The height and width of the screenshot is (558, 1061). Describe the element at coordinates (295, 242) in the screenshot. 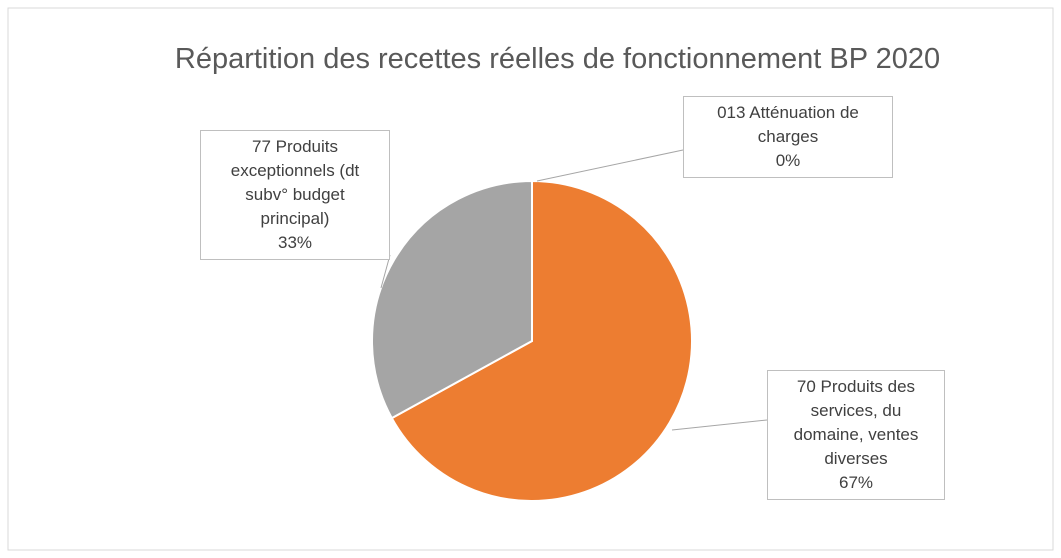

I see `label-value: 33%` at that location.